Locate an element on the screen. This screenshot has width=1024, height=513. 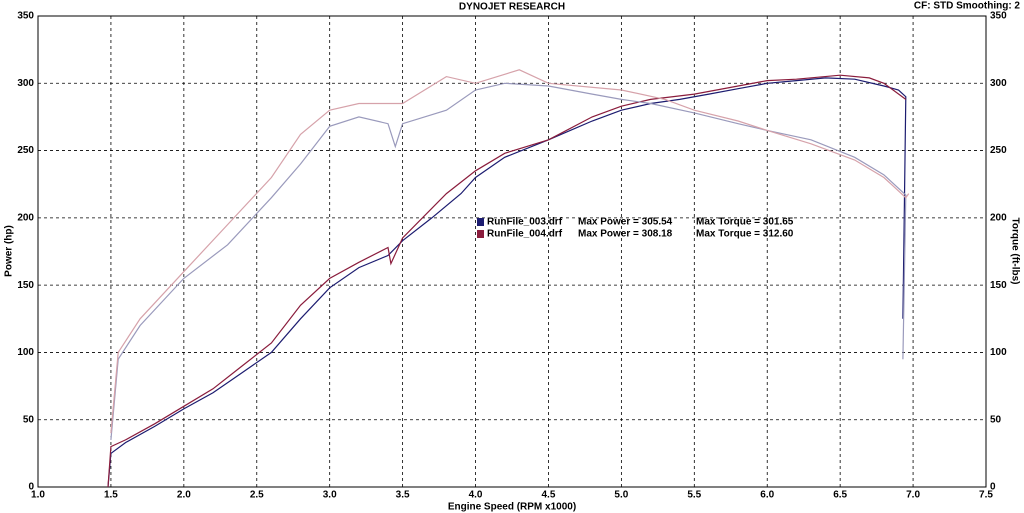
legend-label: RunFile_004.drf is located at coordinates (525, 234).